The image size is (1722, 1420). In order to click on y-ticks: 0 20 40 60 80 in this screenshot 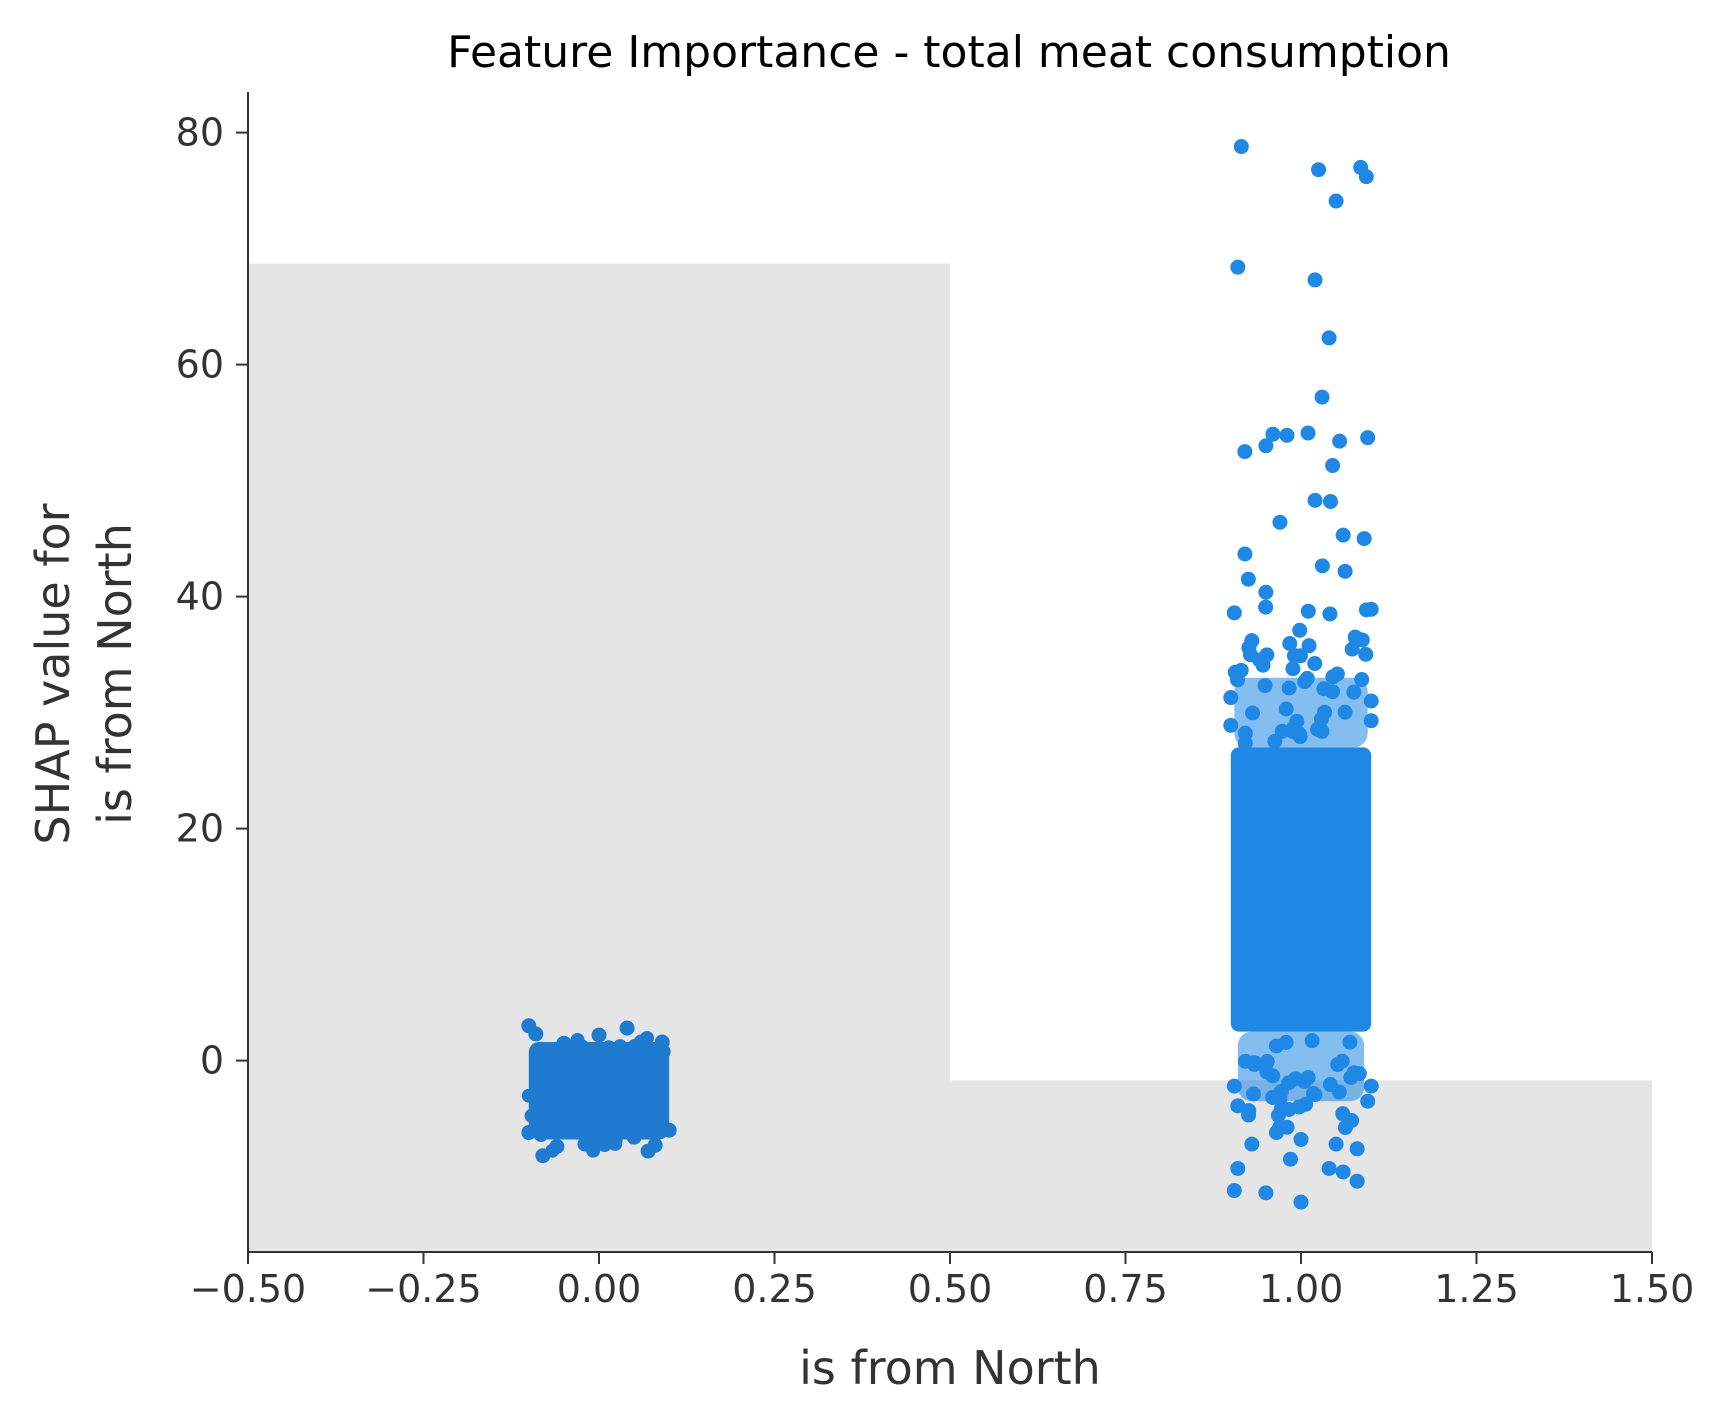, I will do `click(212, 597)`.